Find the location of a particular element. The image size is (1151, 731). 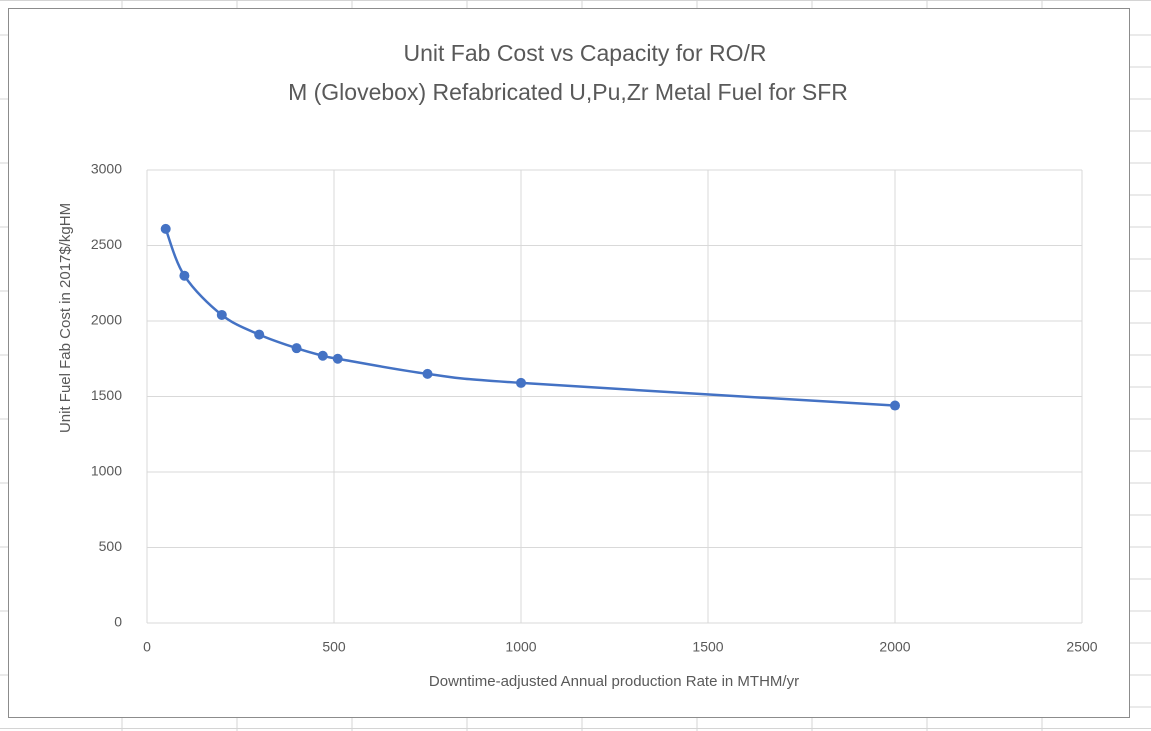

x-tick-label: 1500 is located at coordinates (707, 647).